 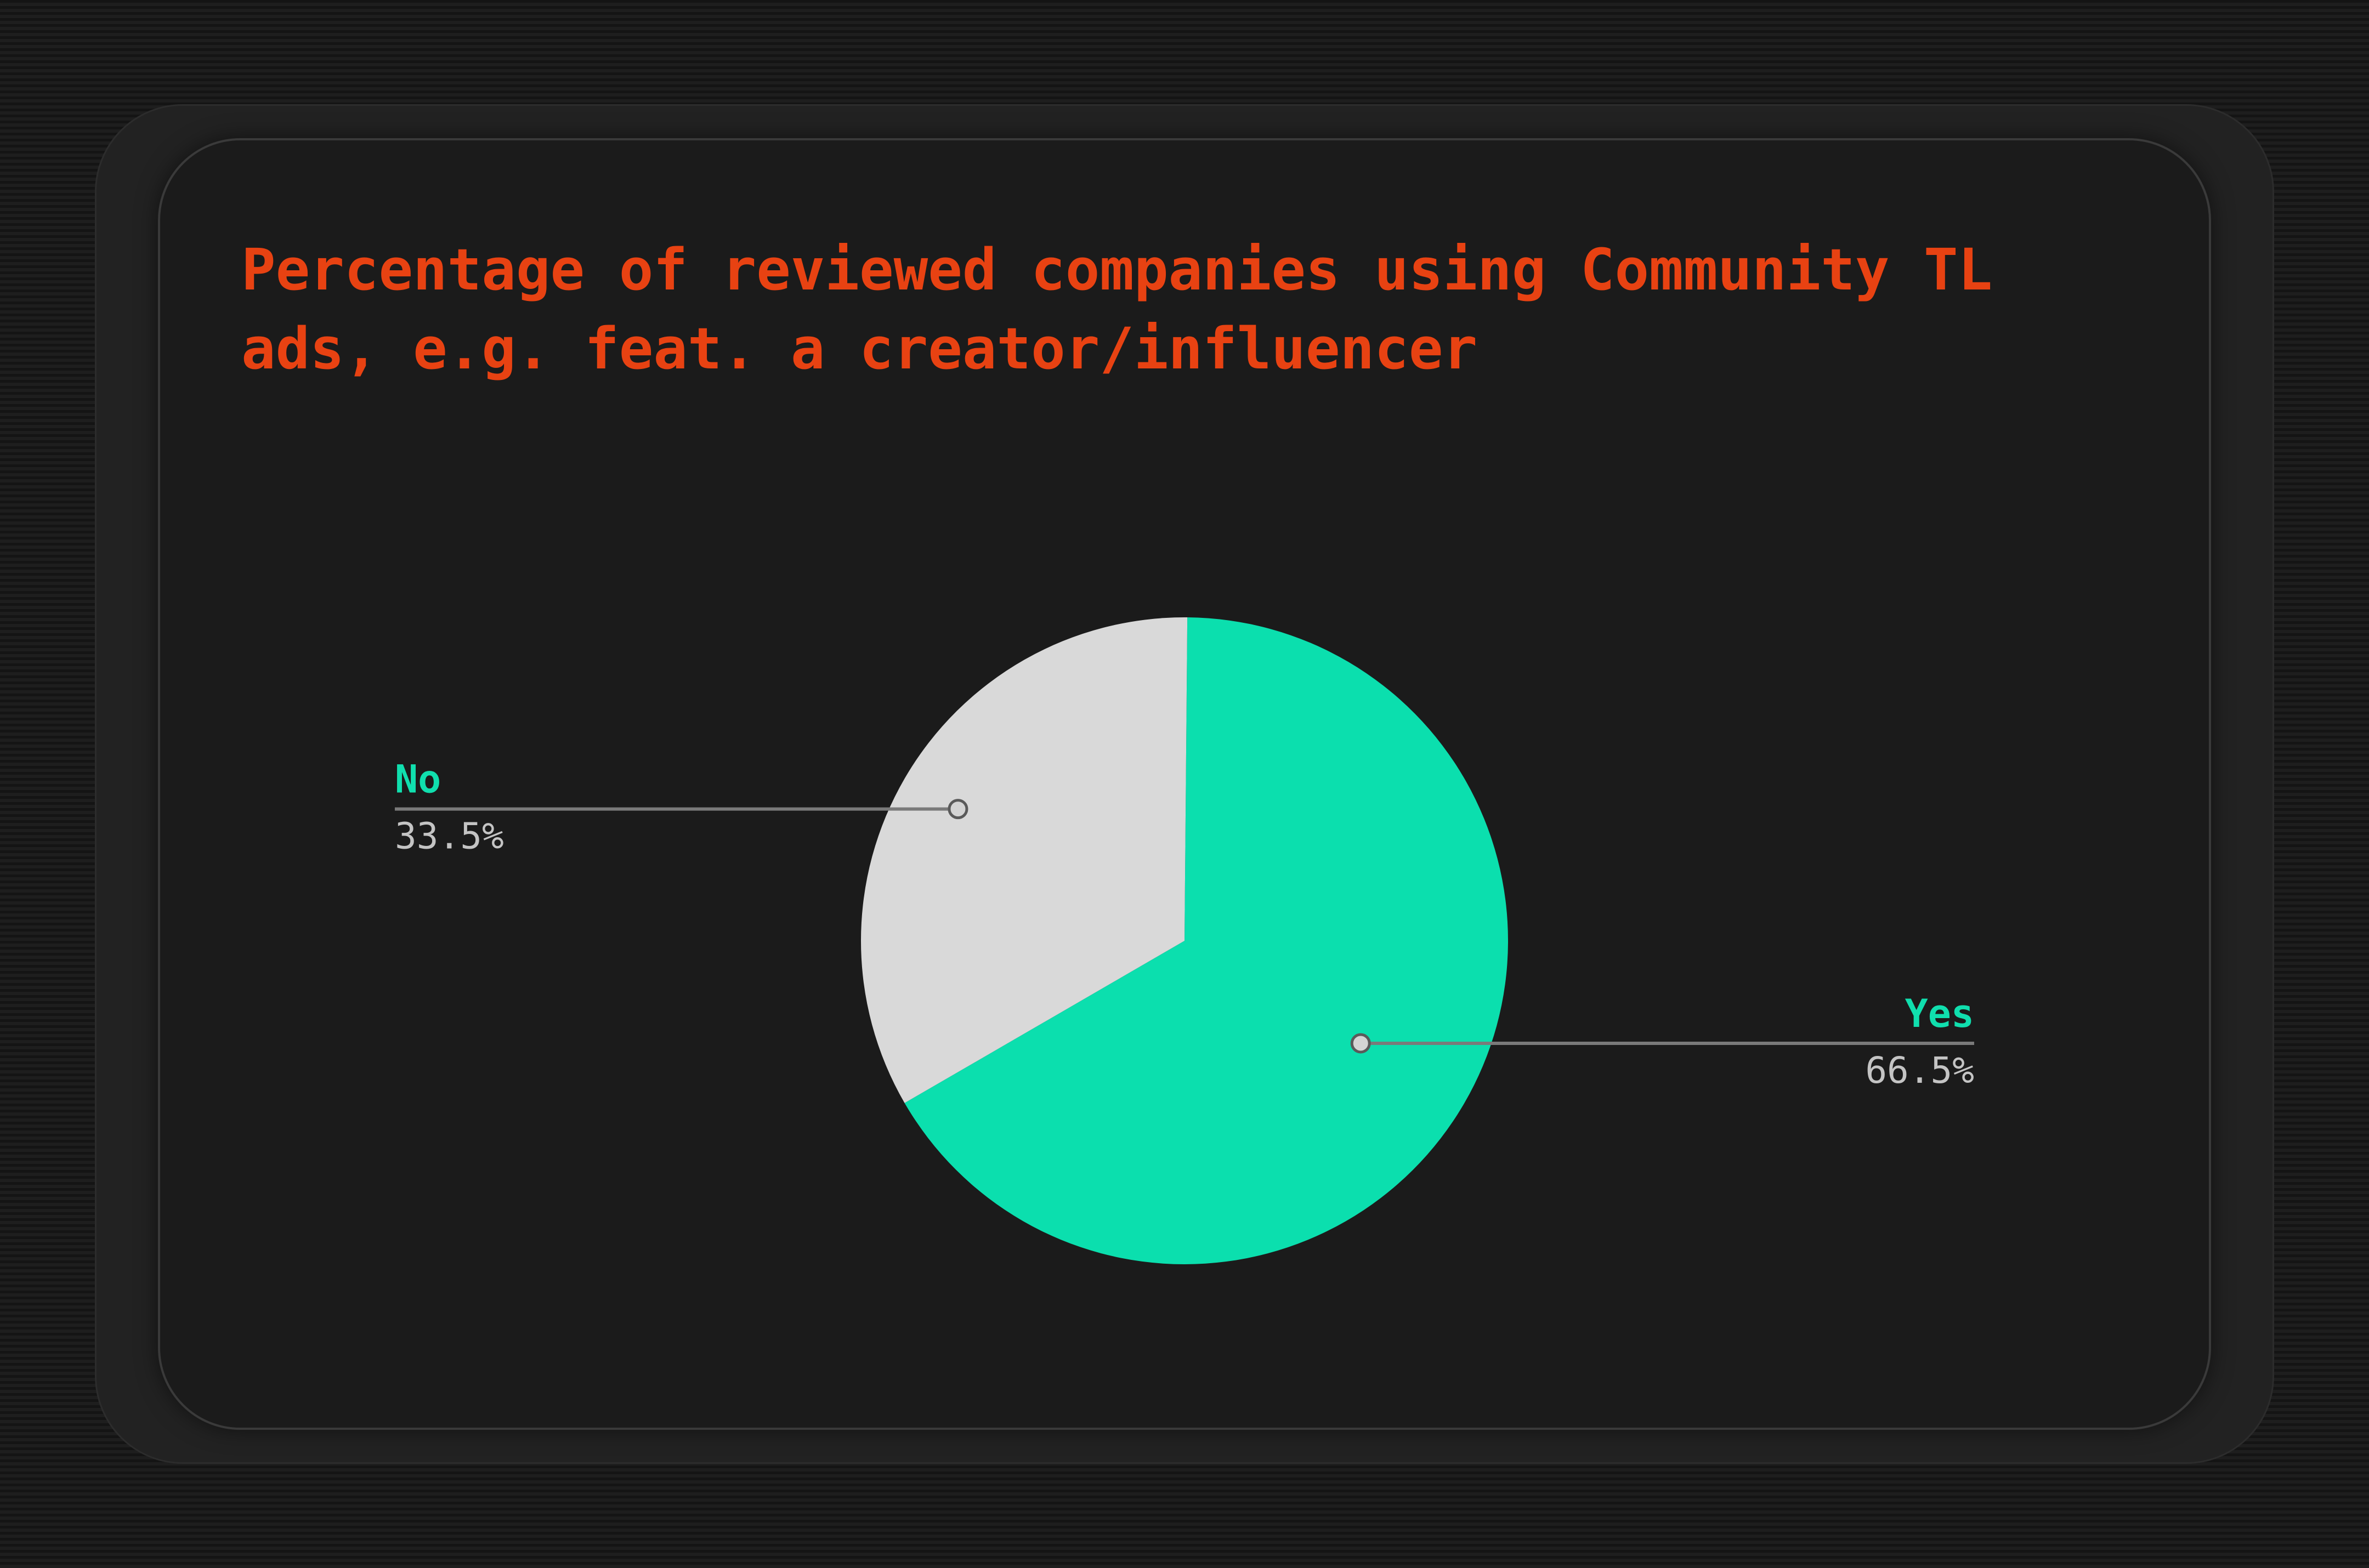 I want to click on slice-value-no: 33.5%, so click(x=449, y=836).